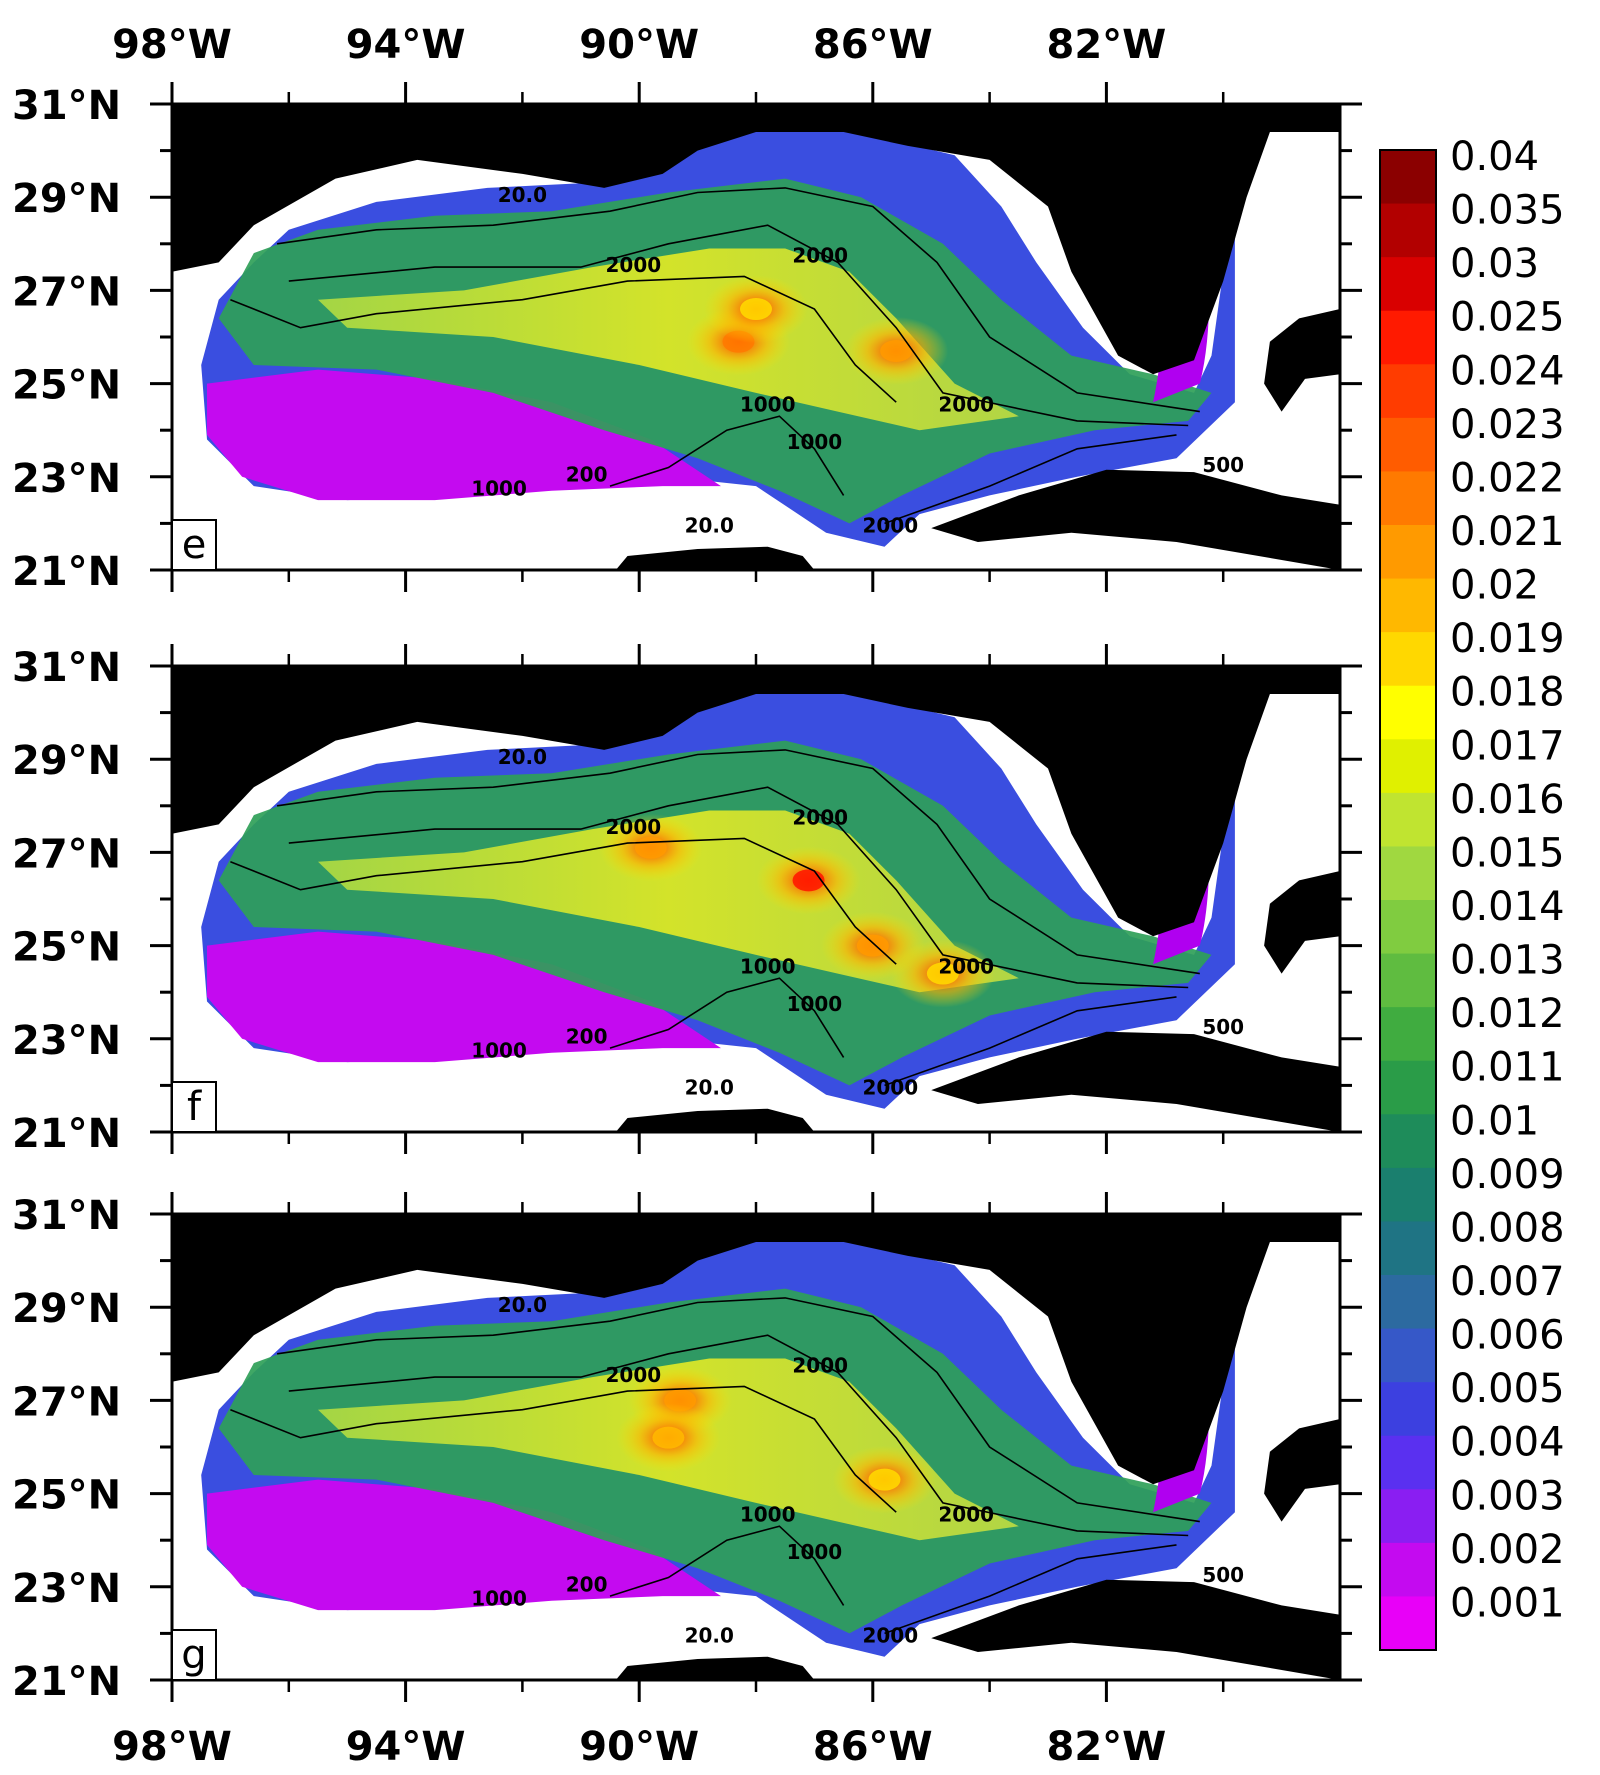 The height and width of the screenshot is (1775, 1600). Describe the element at coordinates (406, 1747) in the screenshot. I see `lon-label-bottom: 94°W` at that location.